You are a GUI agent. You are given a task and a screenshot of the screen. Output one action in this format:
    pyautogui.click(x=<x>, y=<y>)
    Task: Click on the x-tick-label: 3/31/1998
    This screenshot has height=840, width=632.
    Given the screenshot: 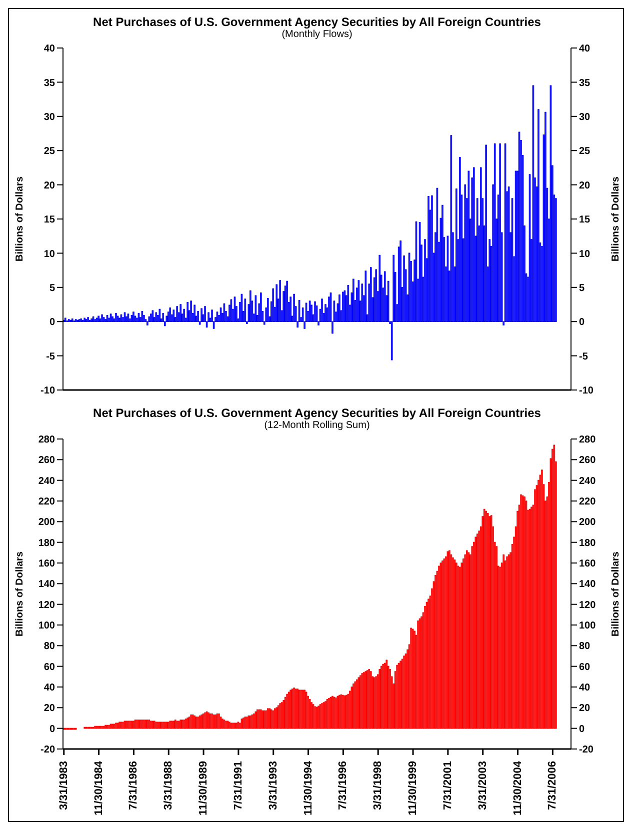 What is the action you would take?
    pyautogui.click(x=378, y=785)
    